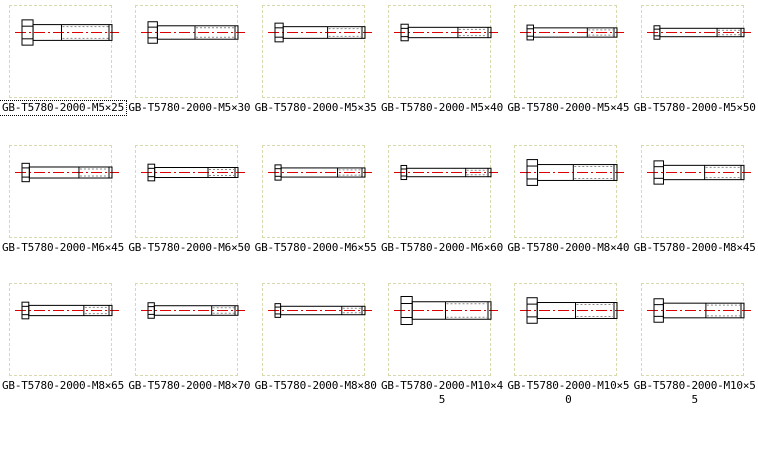 The height and width of the screenshot is (450, 758). What do you see at coordinates (568, 107) in the screenshot?
I see `part-label: GB-T5780-2000-M5×45` at bounding box center [568, 107].